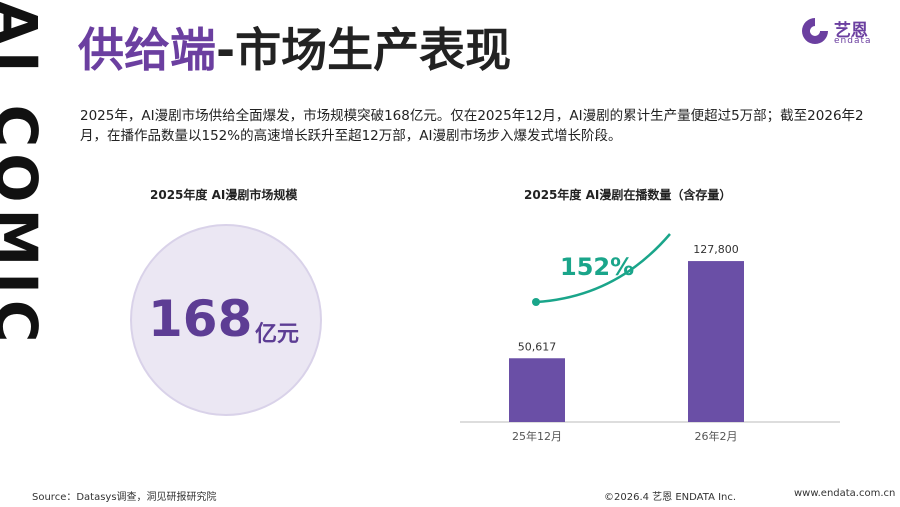 This screenshot has height=507, width=900. Describe the element at coordinates (815, 31) in the screenshot. I see `endata-logo-icon` at that location.